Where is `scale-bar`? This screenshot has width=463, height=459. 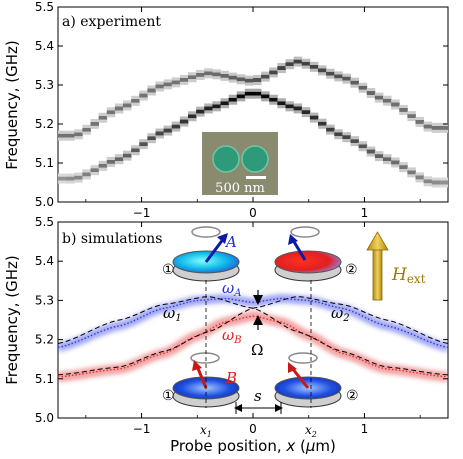
scale-bar is located at coordinates (256, 177).